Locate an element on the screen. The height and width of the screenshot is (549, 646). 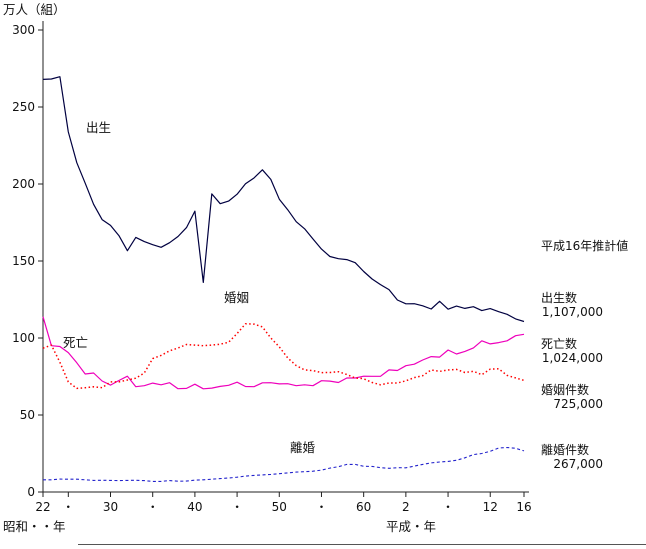
svg-text: 250 is located at coordinates (23, 107).